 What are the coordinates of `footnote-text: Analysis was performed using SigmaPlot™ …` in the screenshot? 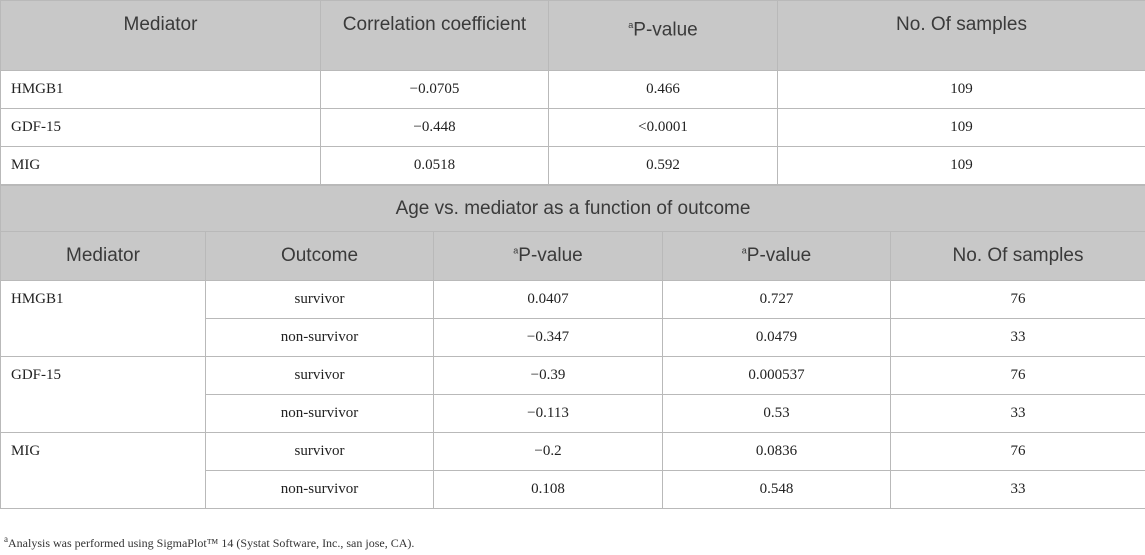 It's located at (211, 543).